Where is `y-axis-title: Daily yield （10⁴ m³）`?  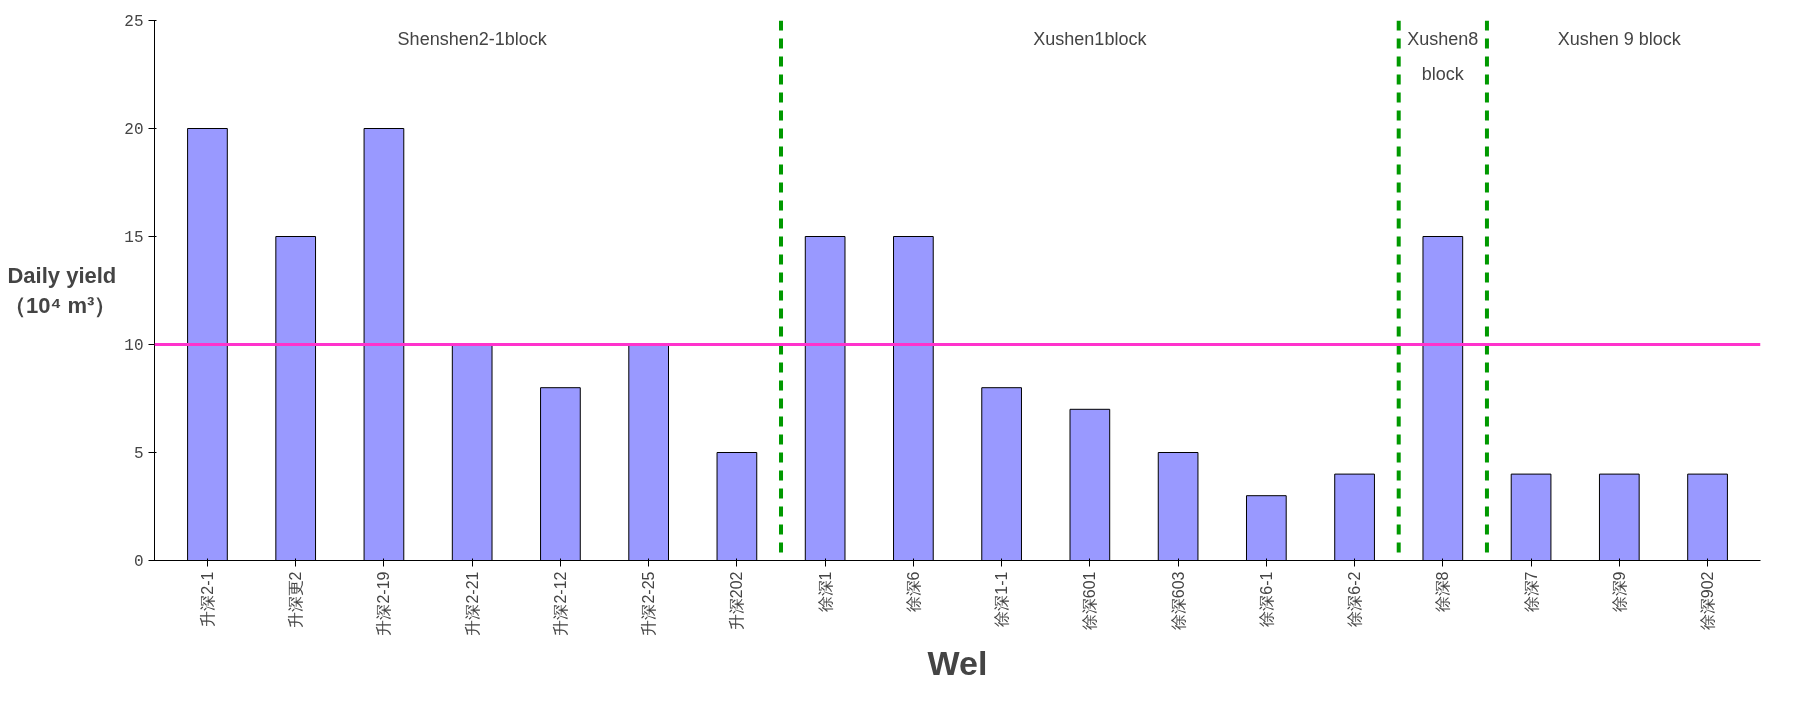
y-axis-title: Daily yield （10⁴ m³） is located at coordinates (60, 290).